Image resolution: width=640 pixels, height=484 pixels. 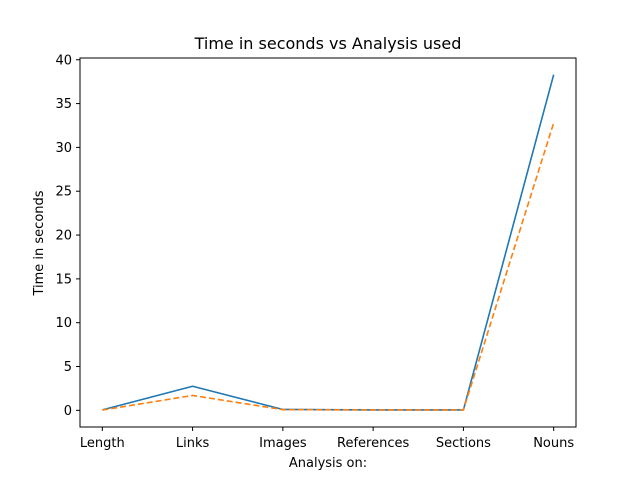 What do you see at coordinates (68, 411) in the screenshot?
I see `y-tick-label: 0` at bounding box center [68, 411].